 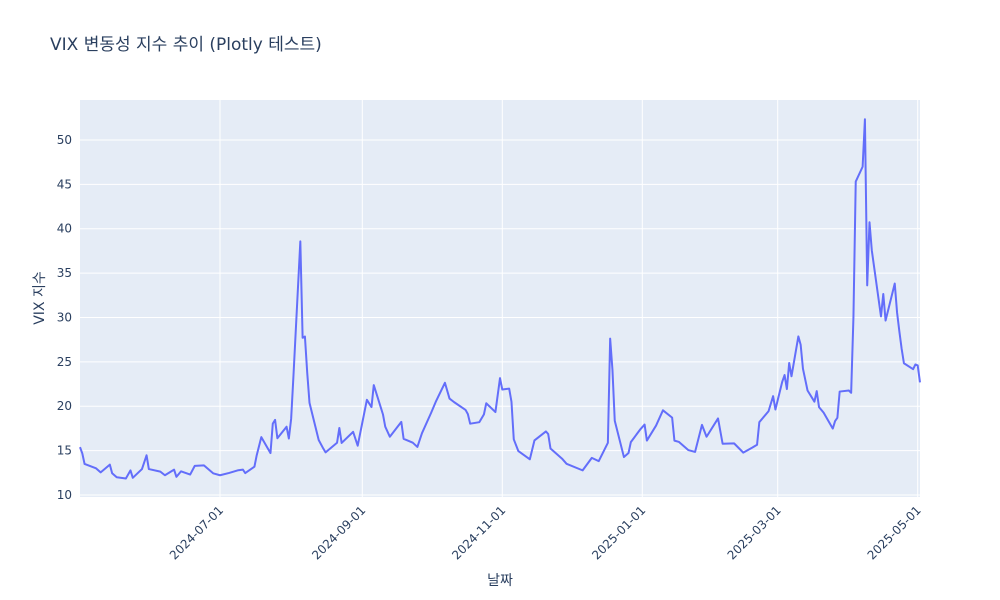 I want to click on y-axis-title: VIX 지수, so click(x=40, y=298).